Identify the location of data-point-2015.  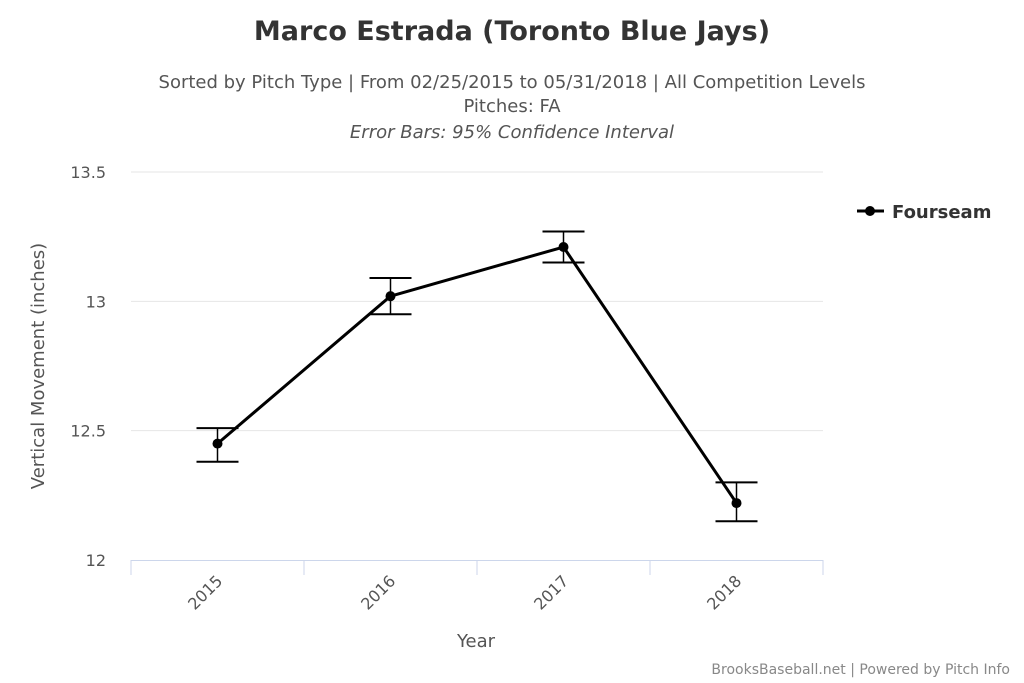
(217, 443).